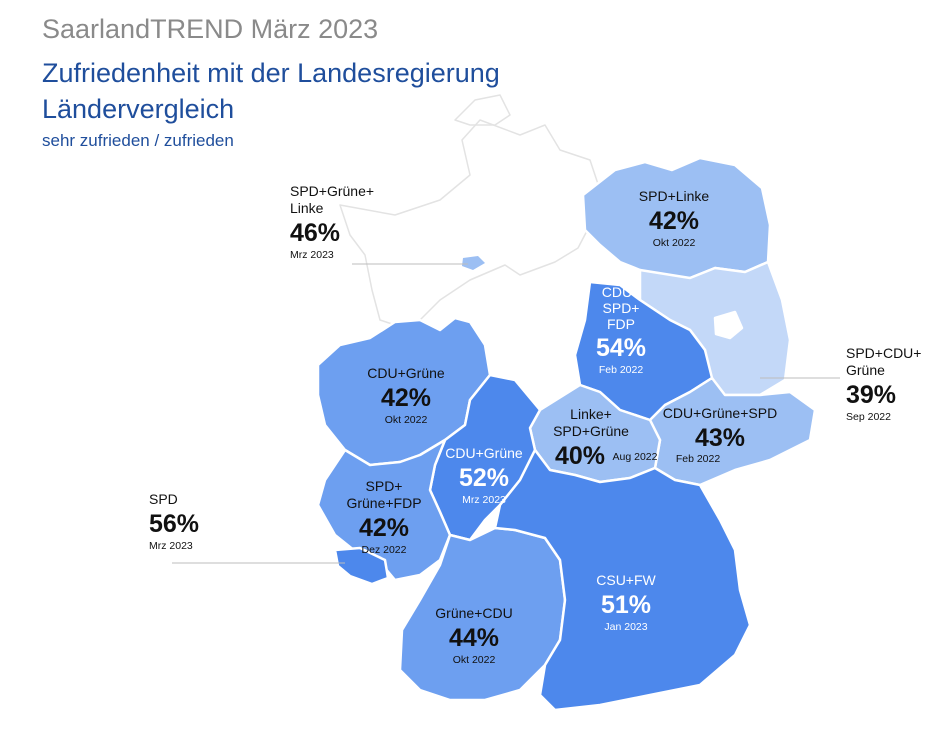  I want to click on state-shape-hamburg, so click(473, 263).